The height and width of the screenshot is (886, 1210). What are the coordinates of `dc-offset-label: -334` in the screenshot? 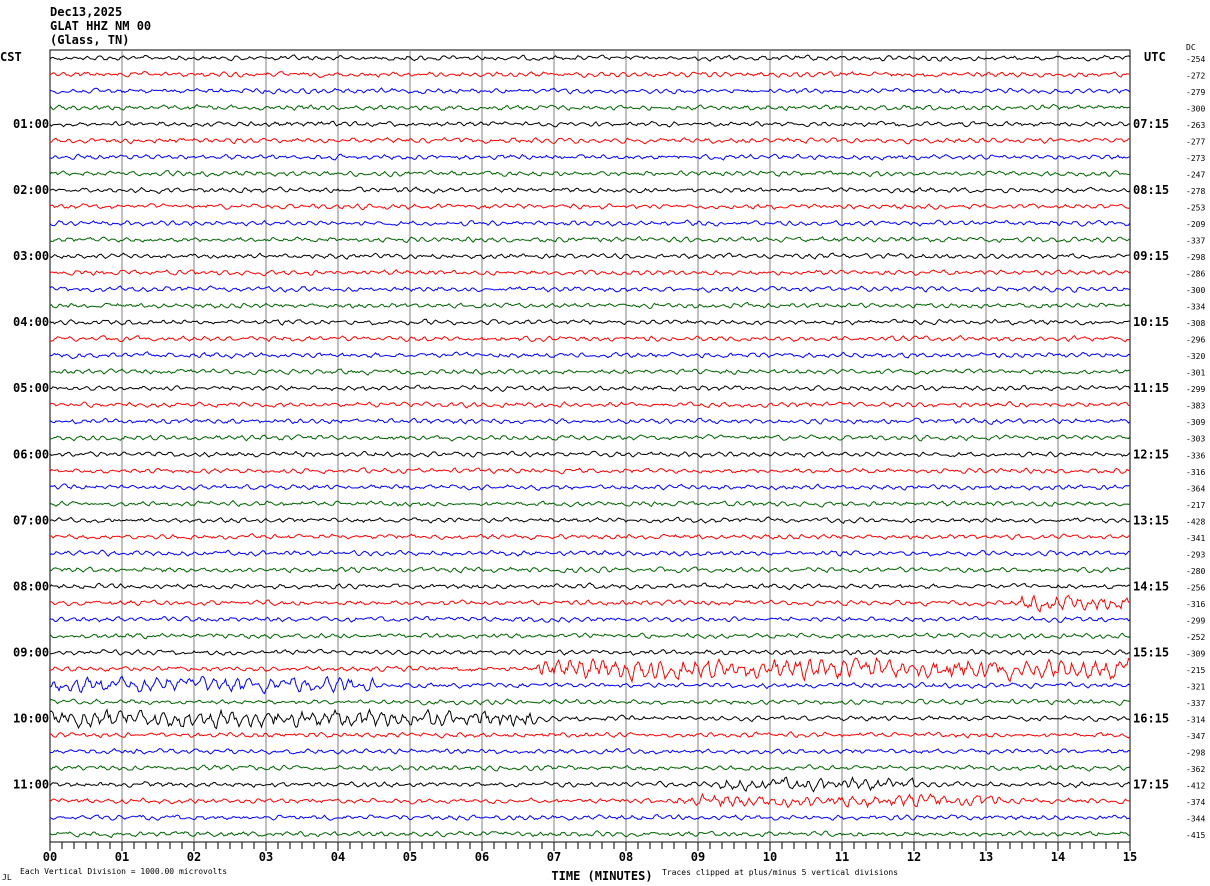 It's located at (1195, 307).